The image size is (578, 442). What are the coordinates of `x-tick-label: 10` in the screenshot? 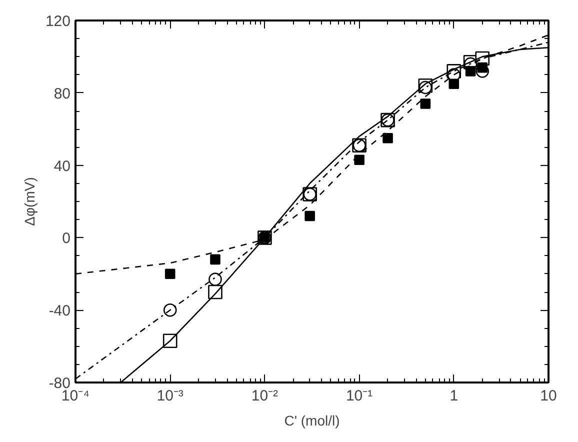 It's located at (548, 396).